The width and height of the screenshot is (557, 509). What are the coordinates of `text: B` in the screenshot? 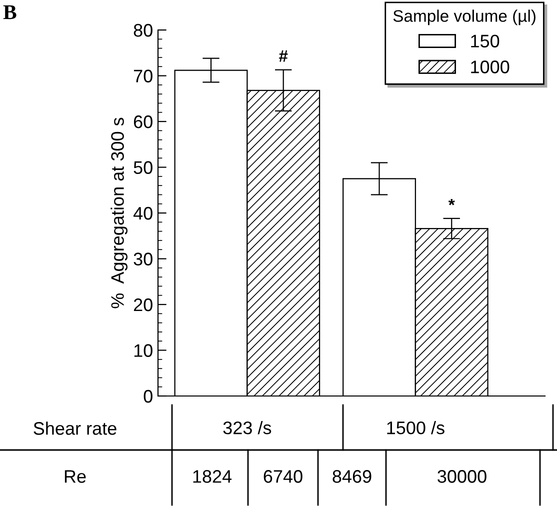 It's located at (9, 12).